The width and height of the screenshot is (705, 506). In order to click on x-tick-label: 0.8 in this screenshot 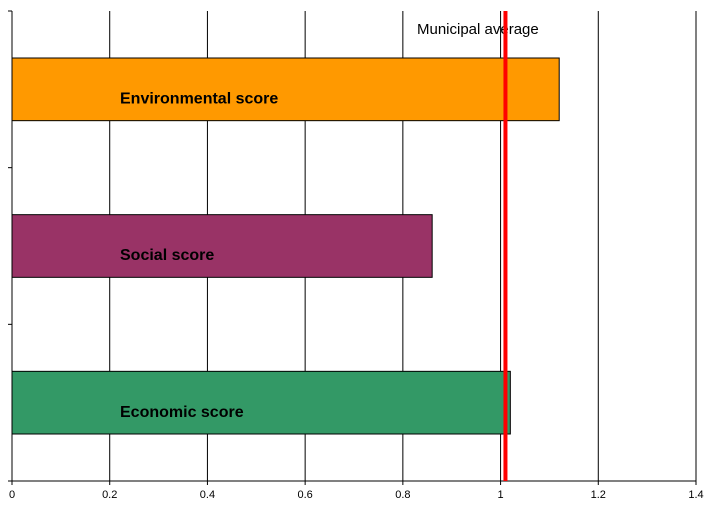, I will do `click(402, 495)`.